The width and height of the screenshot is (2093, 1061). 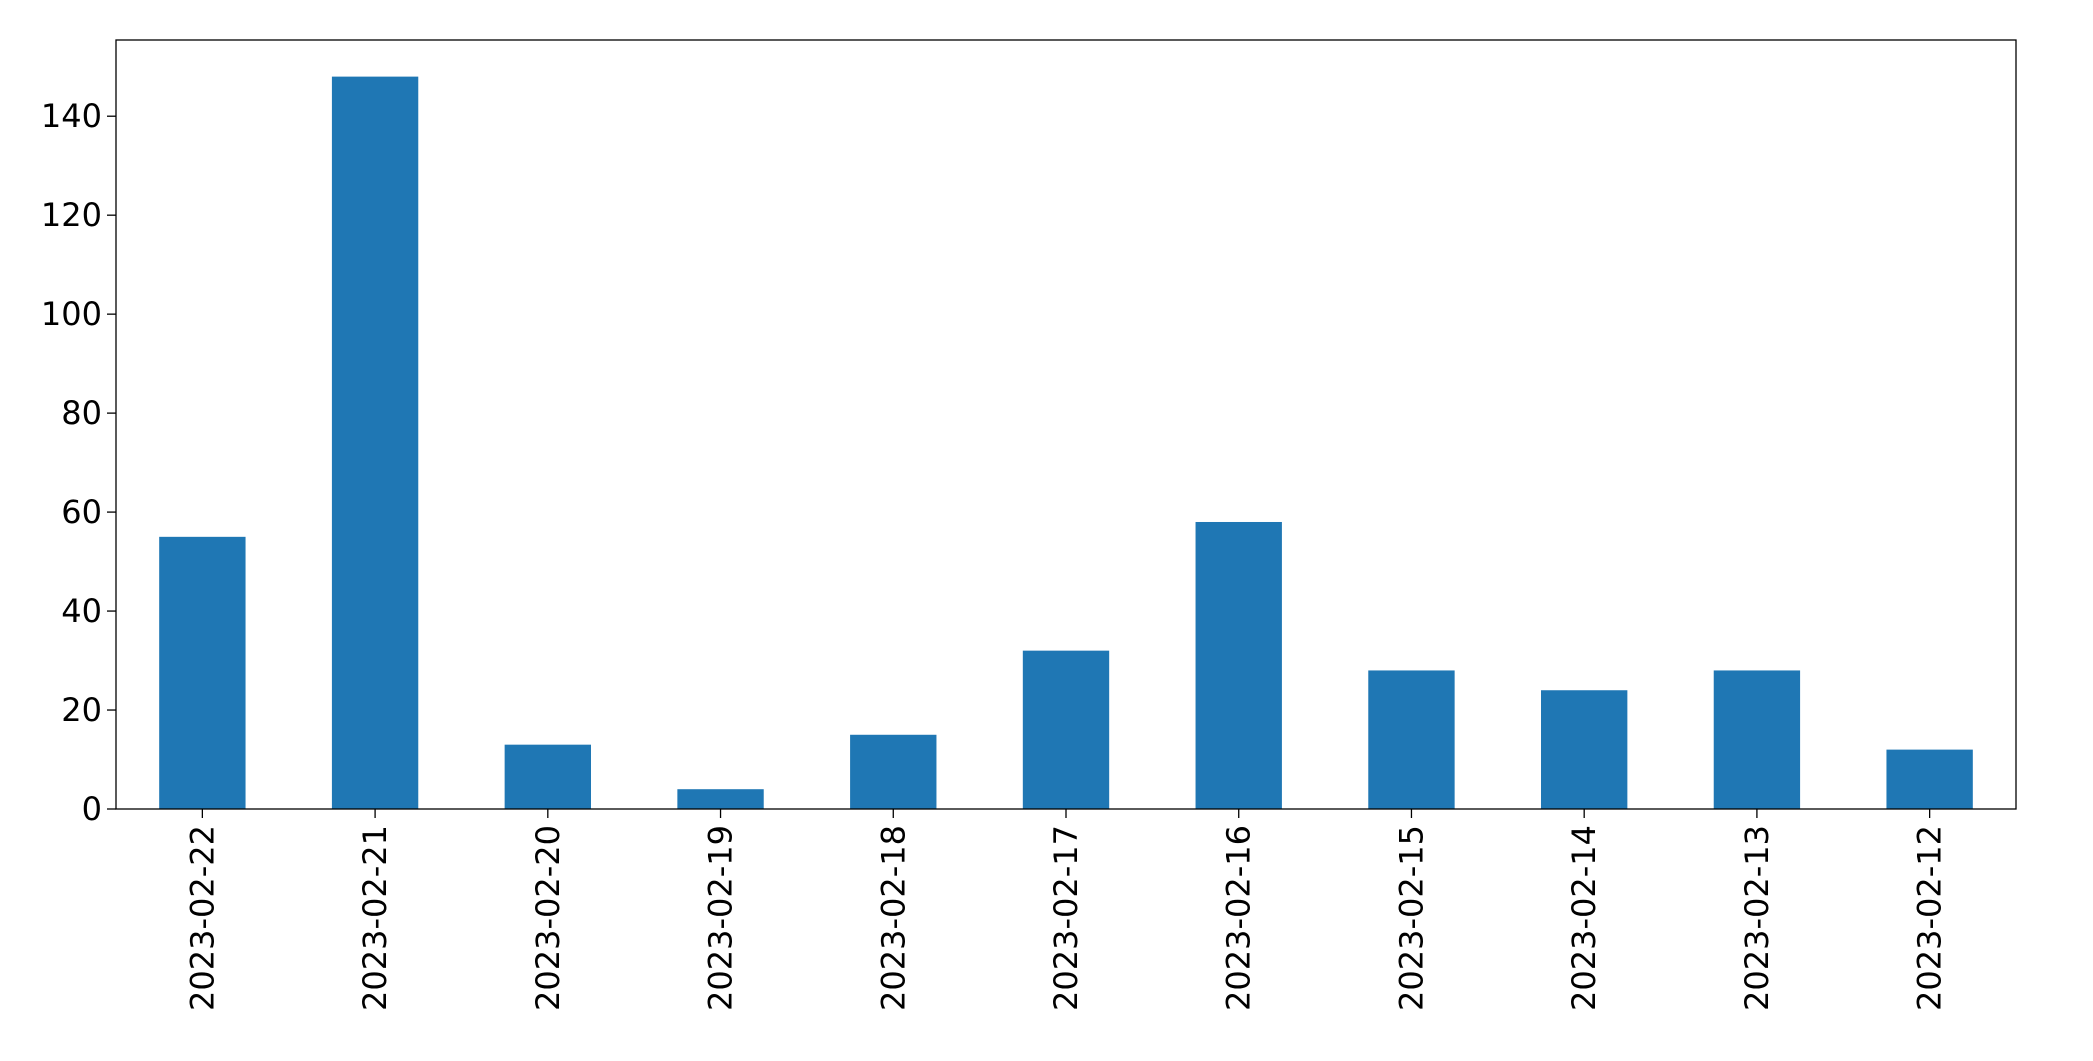 I want to click on y-tick-label: 40, so click(x=81, y=611).